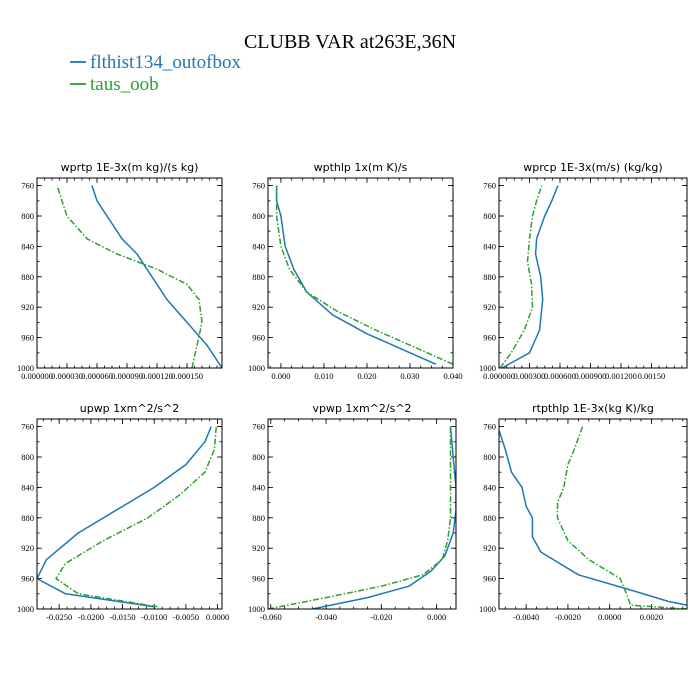 Image resolution: width=700 pixels, height=700 pixels. Describe the element at coordinates (526, 617) in the screenshot. I see `x-tick-label: -0.0040` at that location.